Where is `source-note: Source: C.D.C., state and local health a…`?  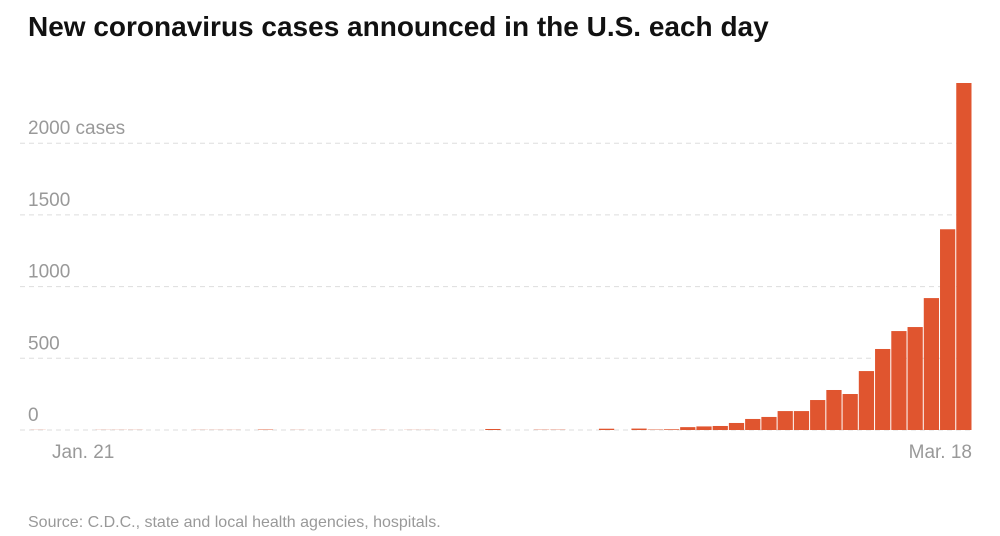 source-note: Source: C.D.C., state and local health a… is located at coordinates (234, 522).